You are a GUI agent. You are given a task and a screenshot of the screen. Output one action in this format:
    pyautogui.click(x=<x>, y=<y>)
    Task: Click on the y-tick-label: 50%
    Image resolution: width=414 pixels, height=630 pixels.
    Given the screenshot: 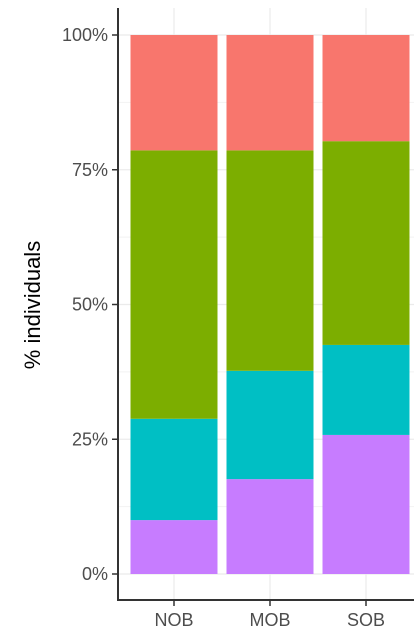 What is the action you would take?
    pyautogui.click(x=90, y=305)
    